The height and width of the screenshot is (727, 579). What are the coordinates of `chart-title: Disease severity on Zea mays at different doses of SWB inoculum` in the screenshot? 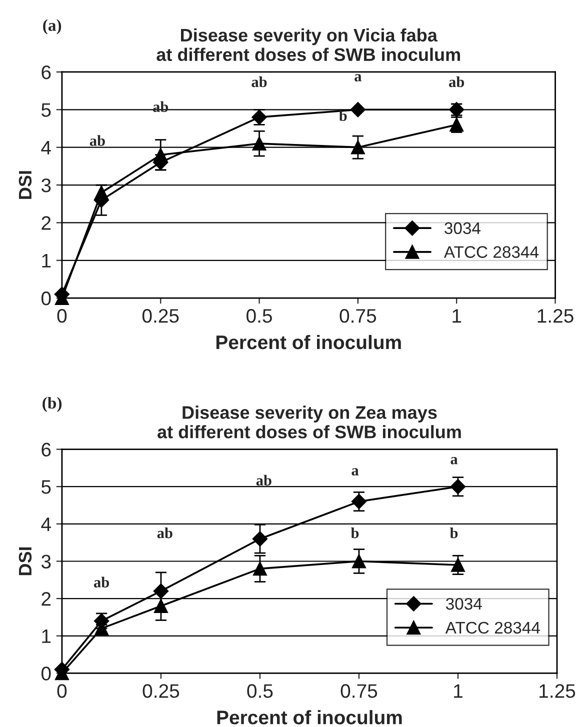 It's located at (309, 422).